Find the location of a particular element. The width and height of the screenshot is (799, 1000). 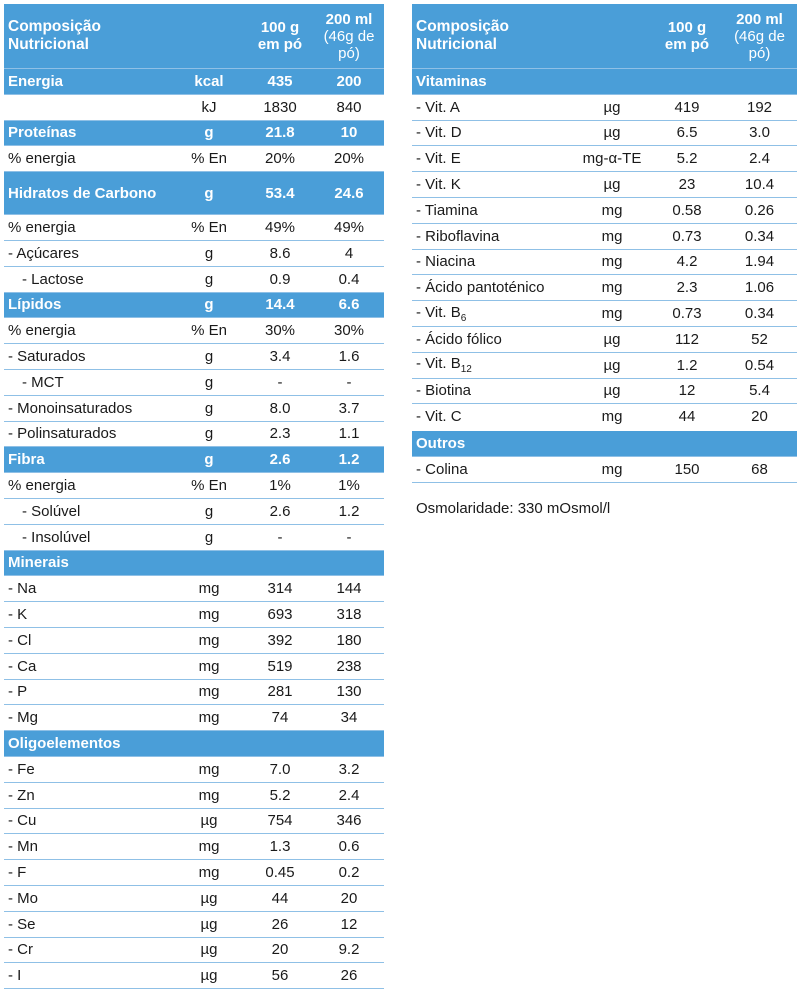

table-row: - I µg 56 26 is located at coordinates (194, 976).